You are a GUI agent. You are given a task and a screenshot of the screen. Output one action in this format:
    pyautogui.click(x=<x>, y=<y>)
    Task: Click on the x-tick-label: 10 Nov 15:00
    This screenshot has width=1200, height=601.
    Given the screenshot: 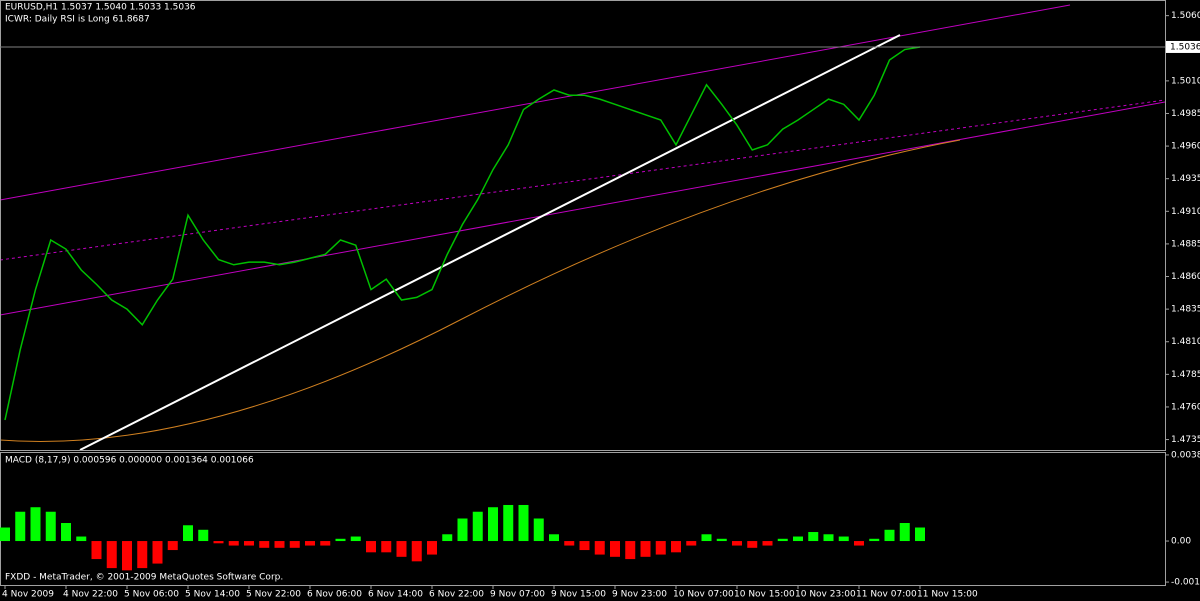 What is the action you would take?
    pyautogui.click(x=764, y=595)
    